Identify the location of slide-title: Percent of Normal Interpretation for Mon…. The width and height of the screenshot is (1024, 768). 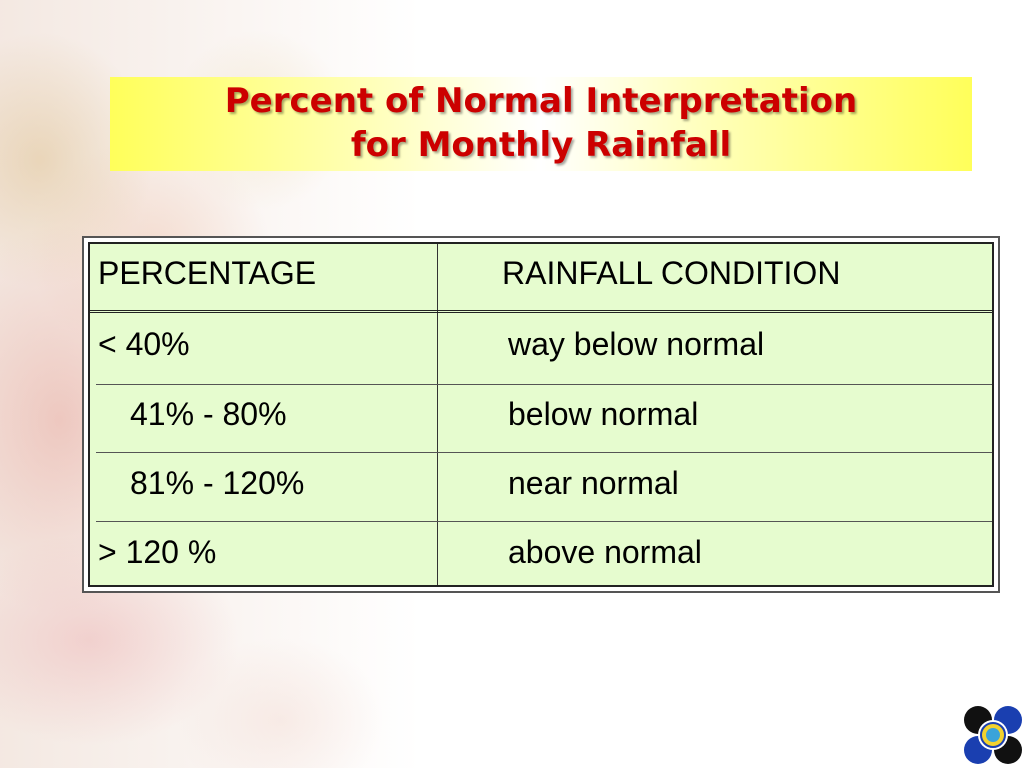
(541, 124).